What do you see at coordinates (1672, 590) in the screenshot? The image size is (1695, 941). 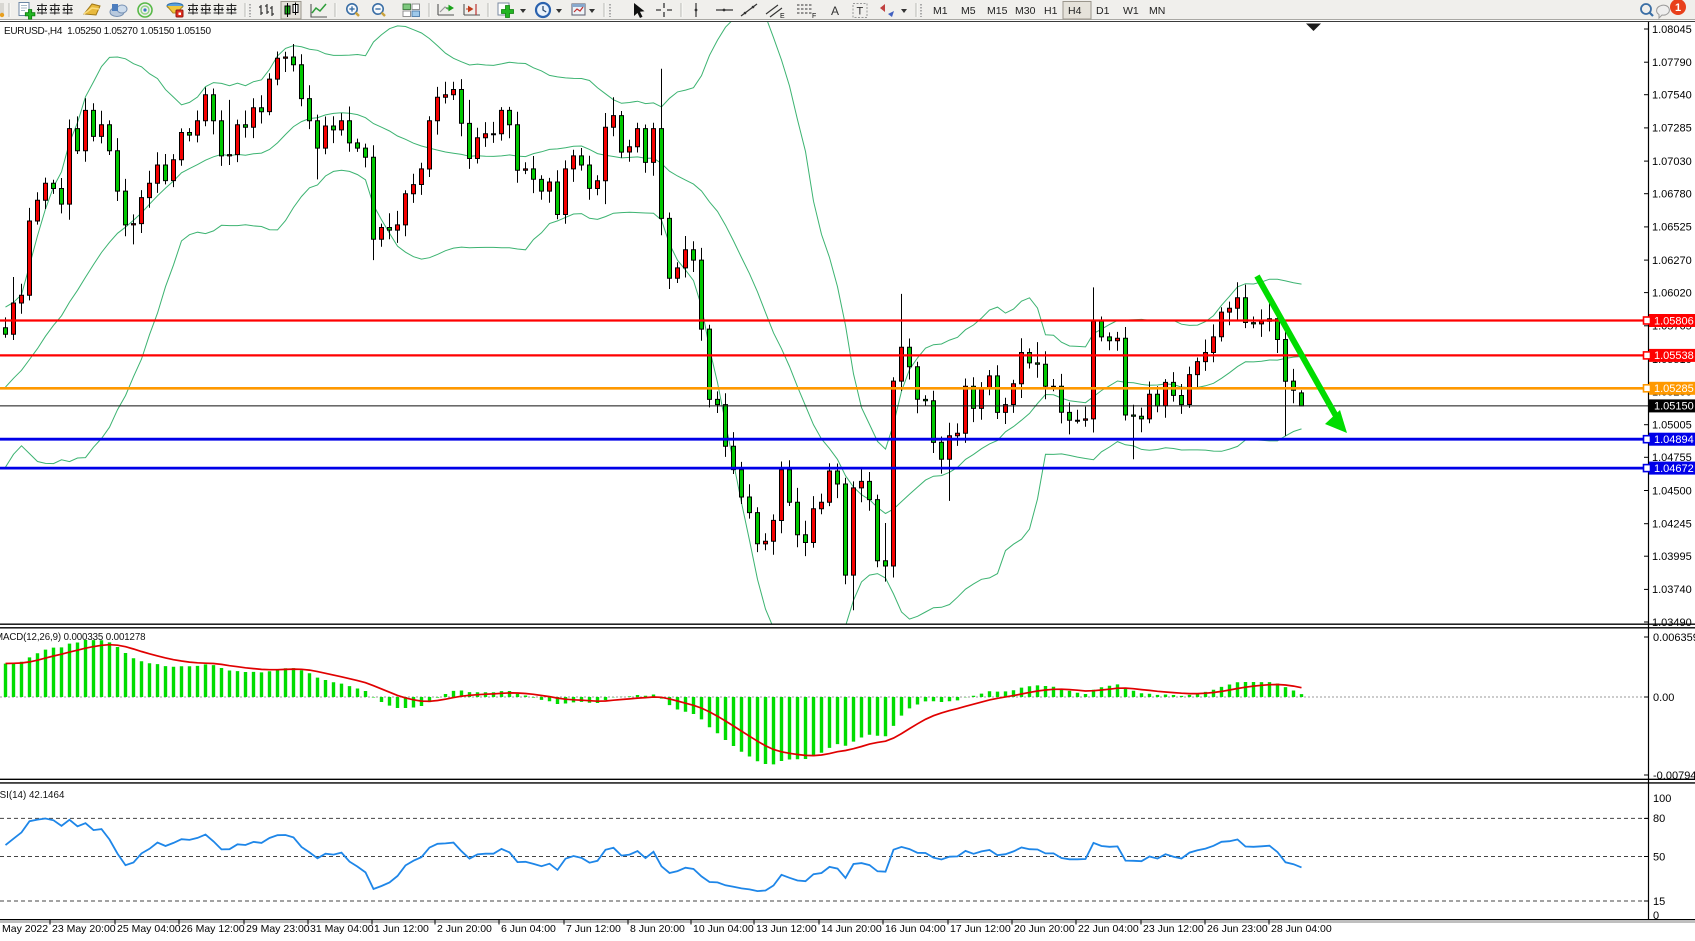 I see `svg-text: 1.03740` at bounding box center [1672, 590].